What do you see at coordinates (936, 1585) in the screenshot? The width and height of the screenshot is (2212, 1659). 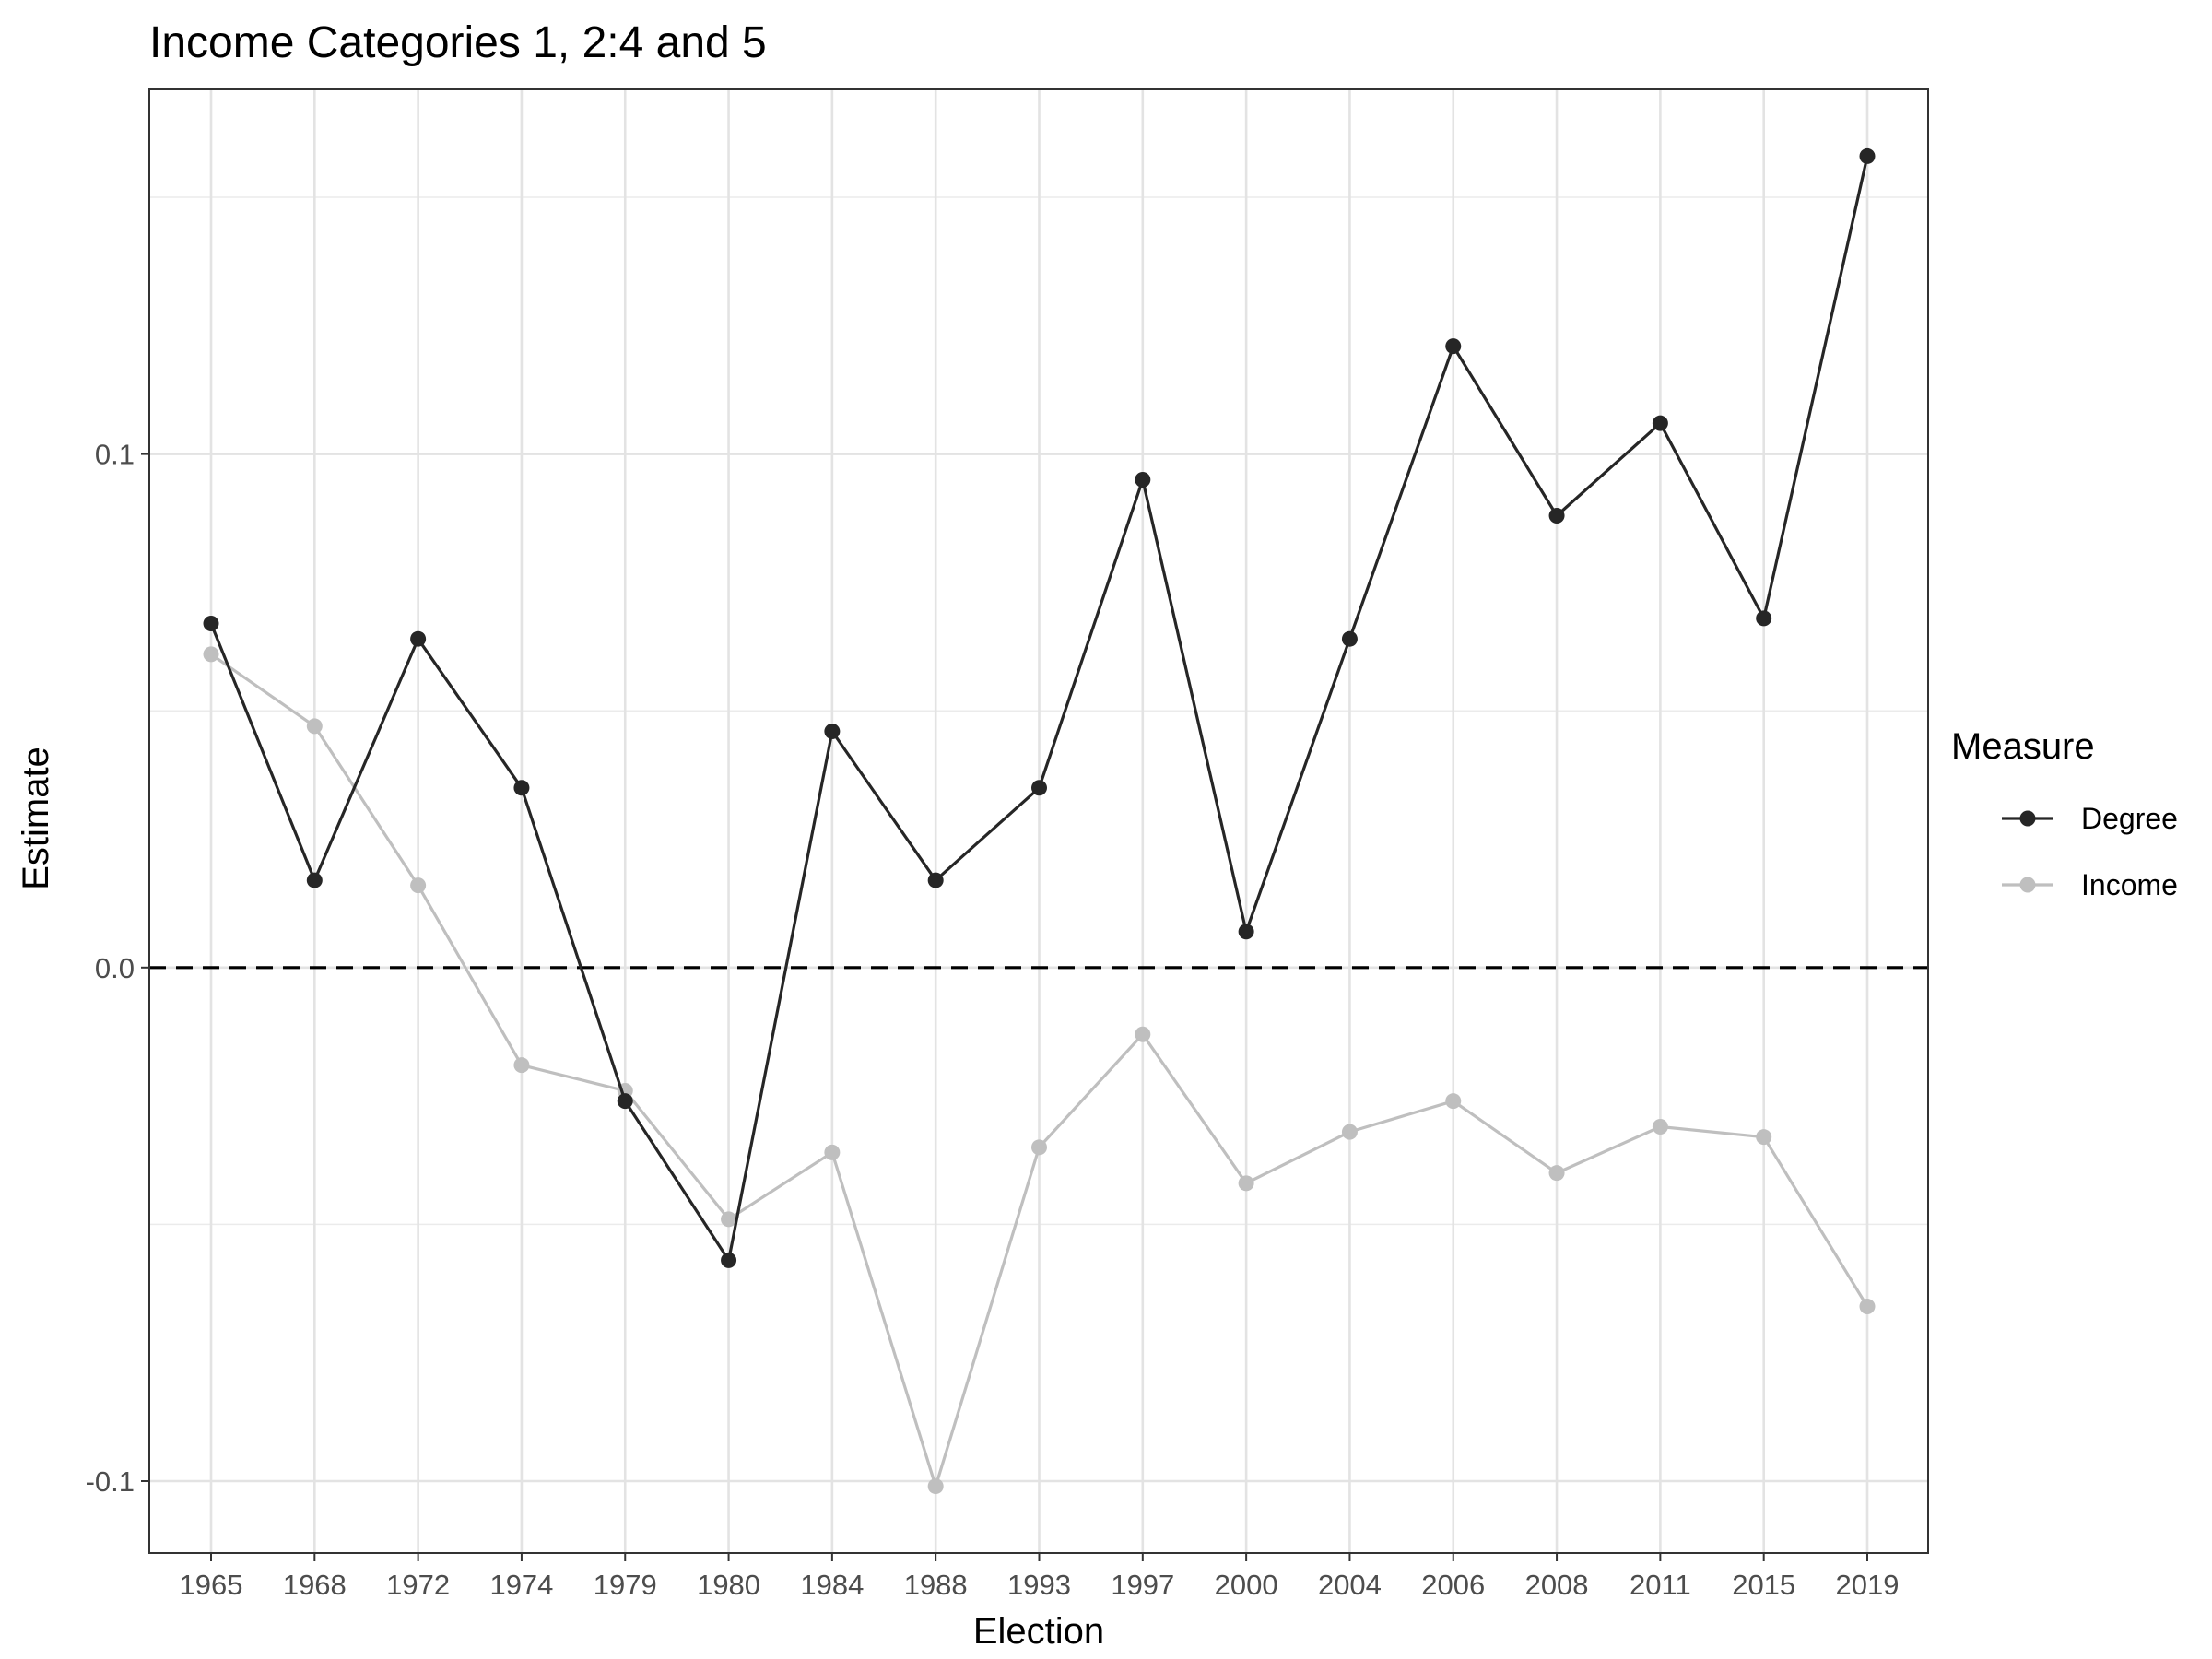 I see `x-tick-label: 1988` at bounding box center [936, 1585].